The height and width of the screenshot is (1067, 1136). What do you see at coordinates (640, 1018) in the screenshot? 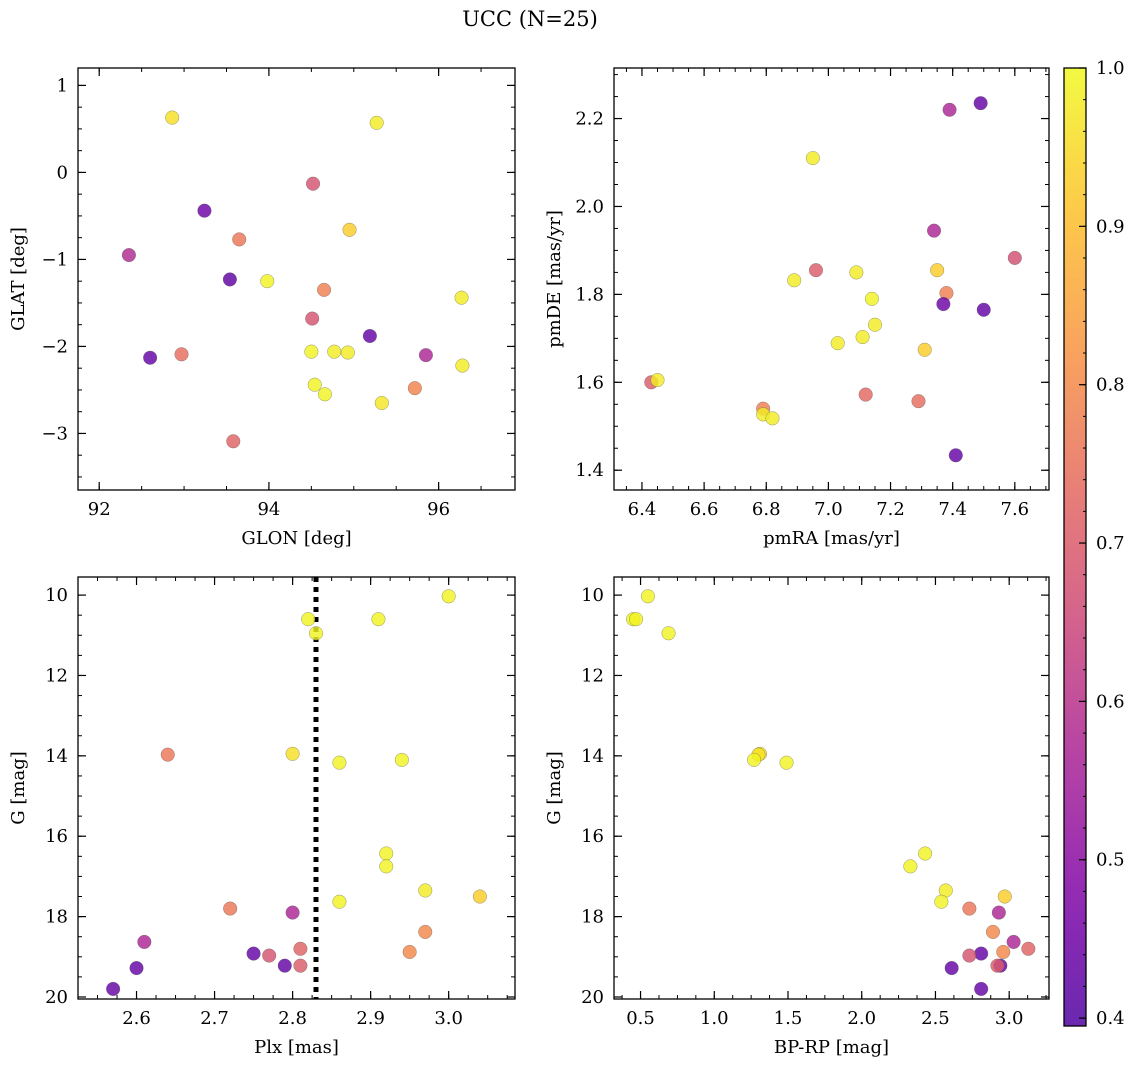
I see `x-tick-label: 0.5` at bounding box center [640, 1018].